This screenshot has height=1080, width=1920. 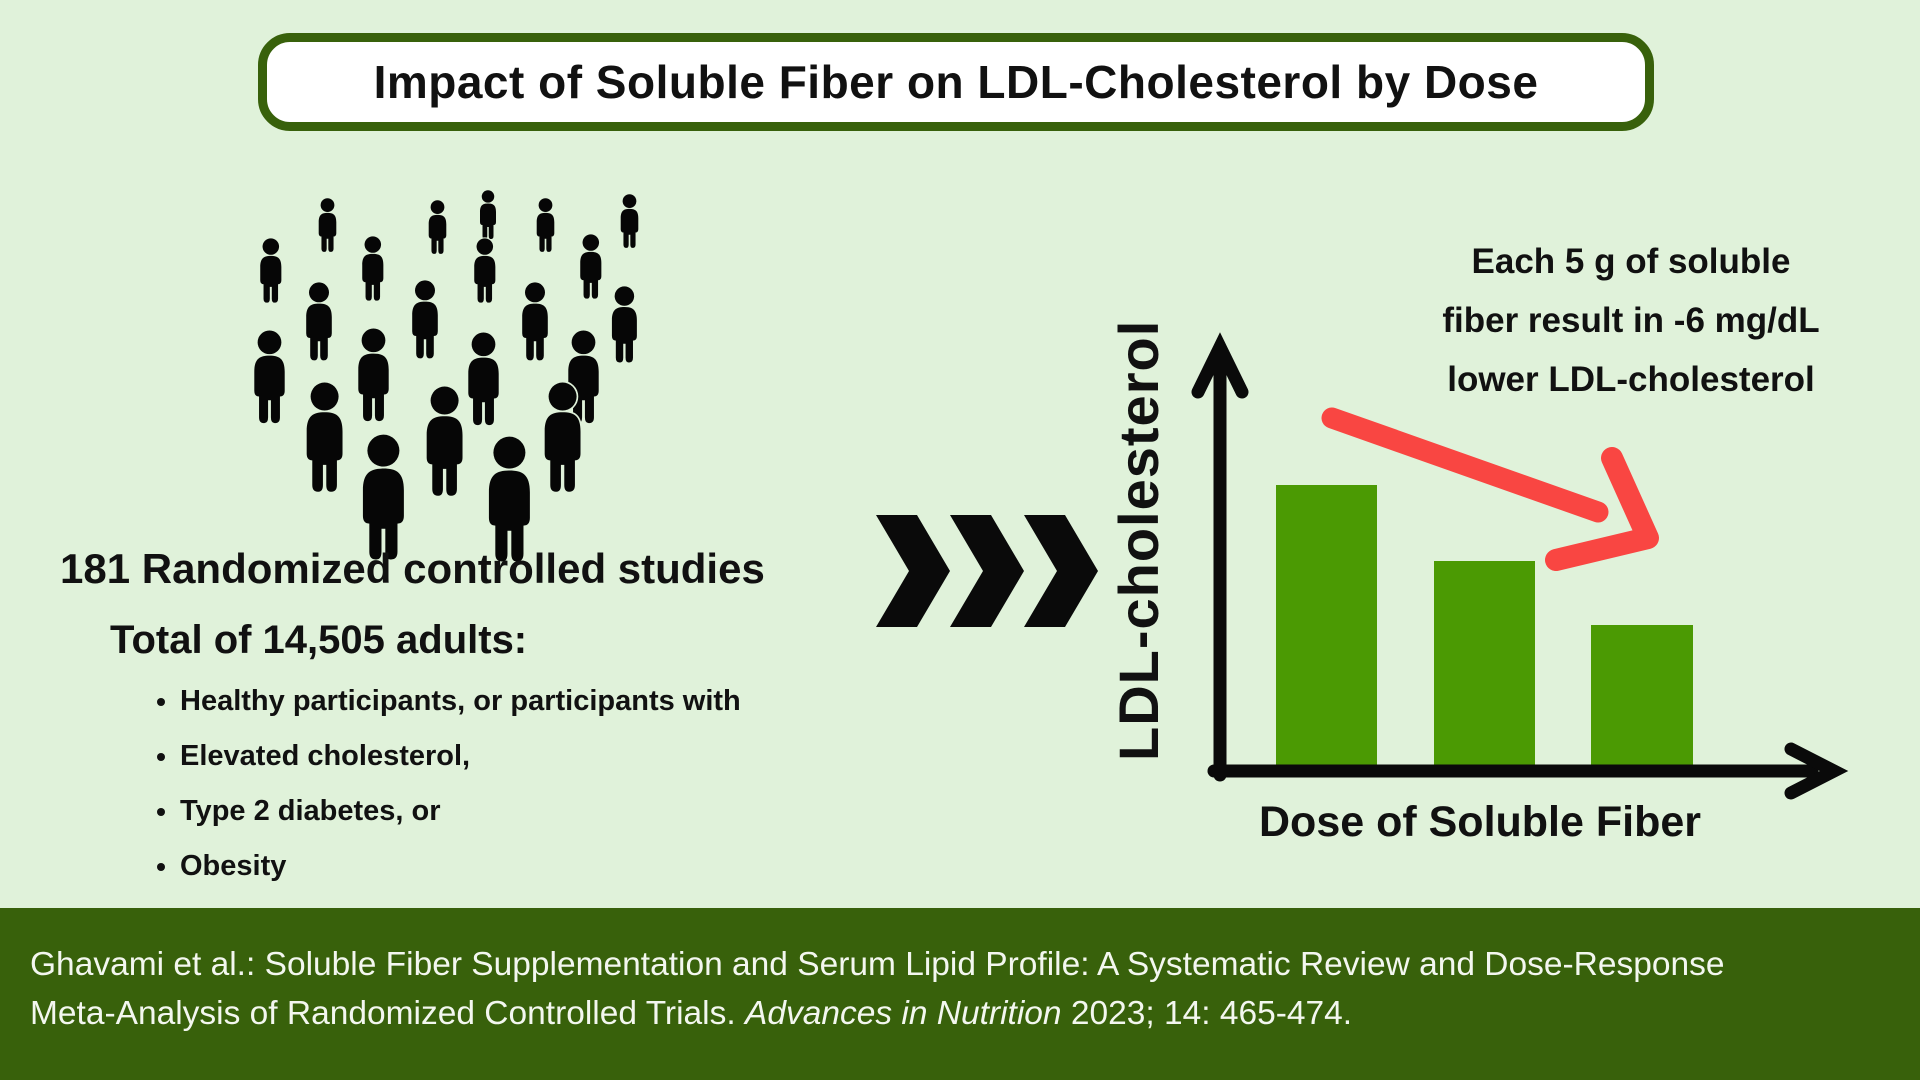 I want to click on bullet-item: Obesity, so click(x=460, y=866).